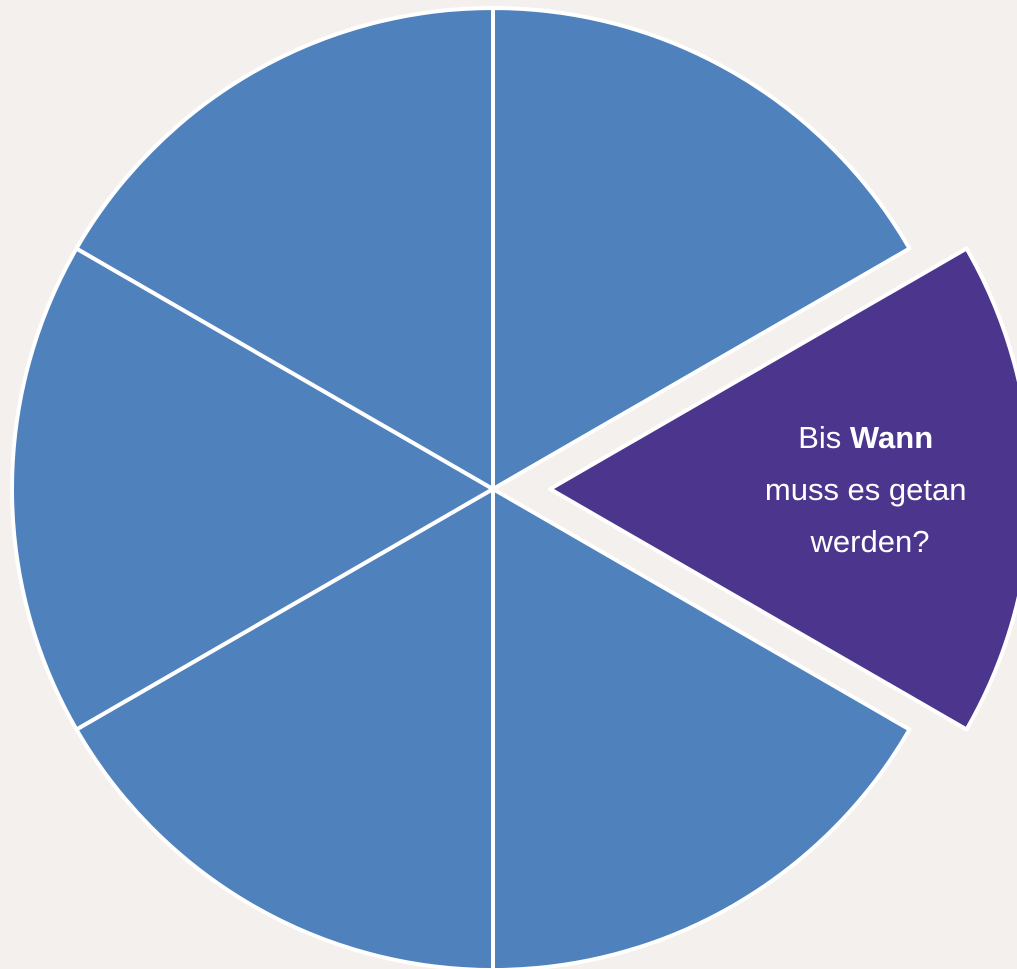  What do you see at coordinates (891, 437) in the screenshot?
I see `label-line1-bold: Wann` at bounding box center [891, 437].